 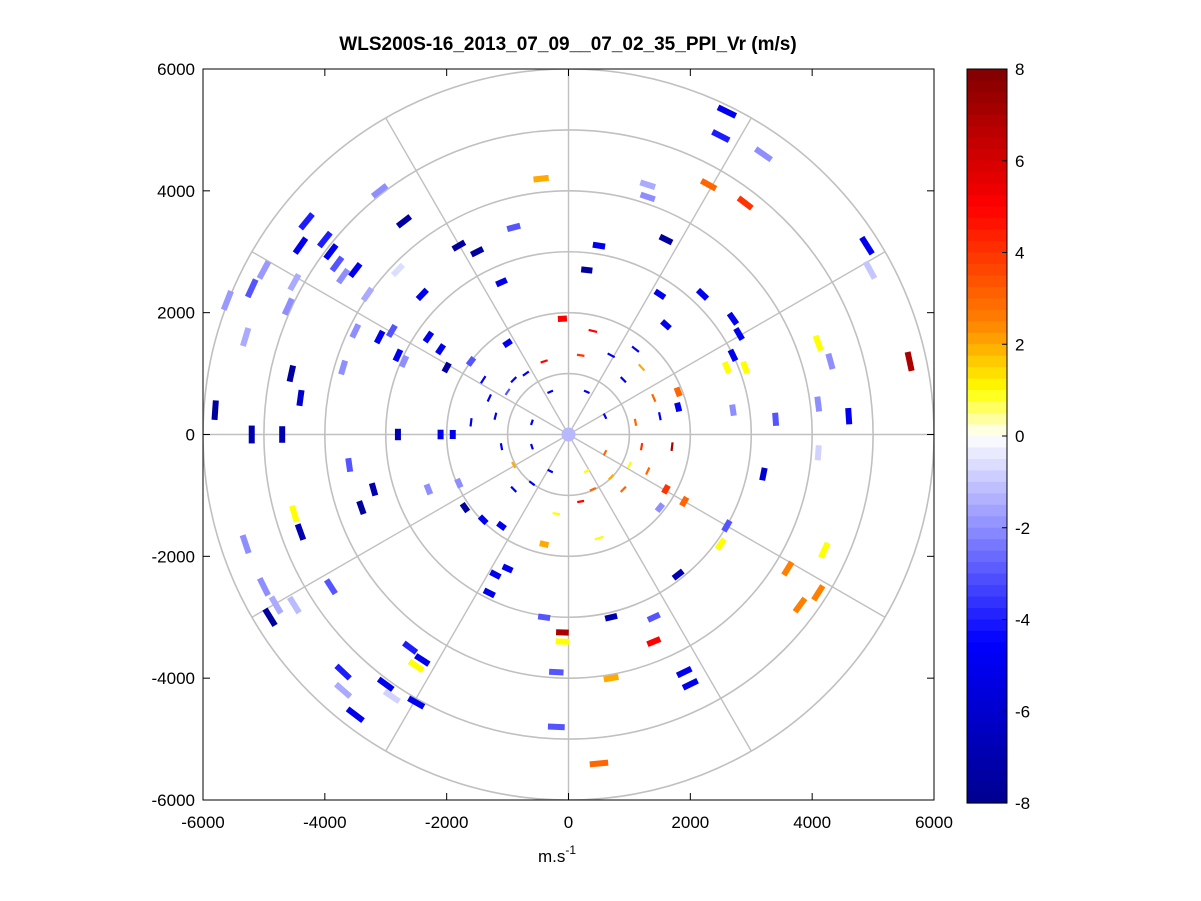 I want to click on azimuth-spoke, so click(x=477, y=593).